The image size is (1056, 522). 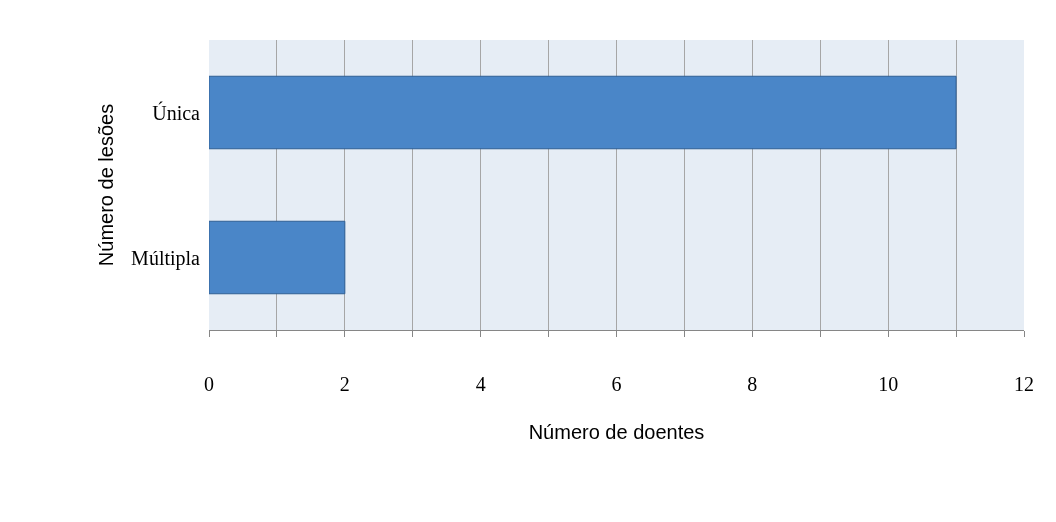 I want to click on x-axis-title: Número de doentes, so click(x=616, y=431).